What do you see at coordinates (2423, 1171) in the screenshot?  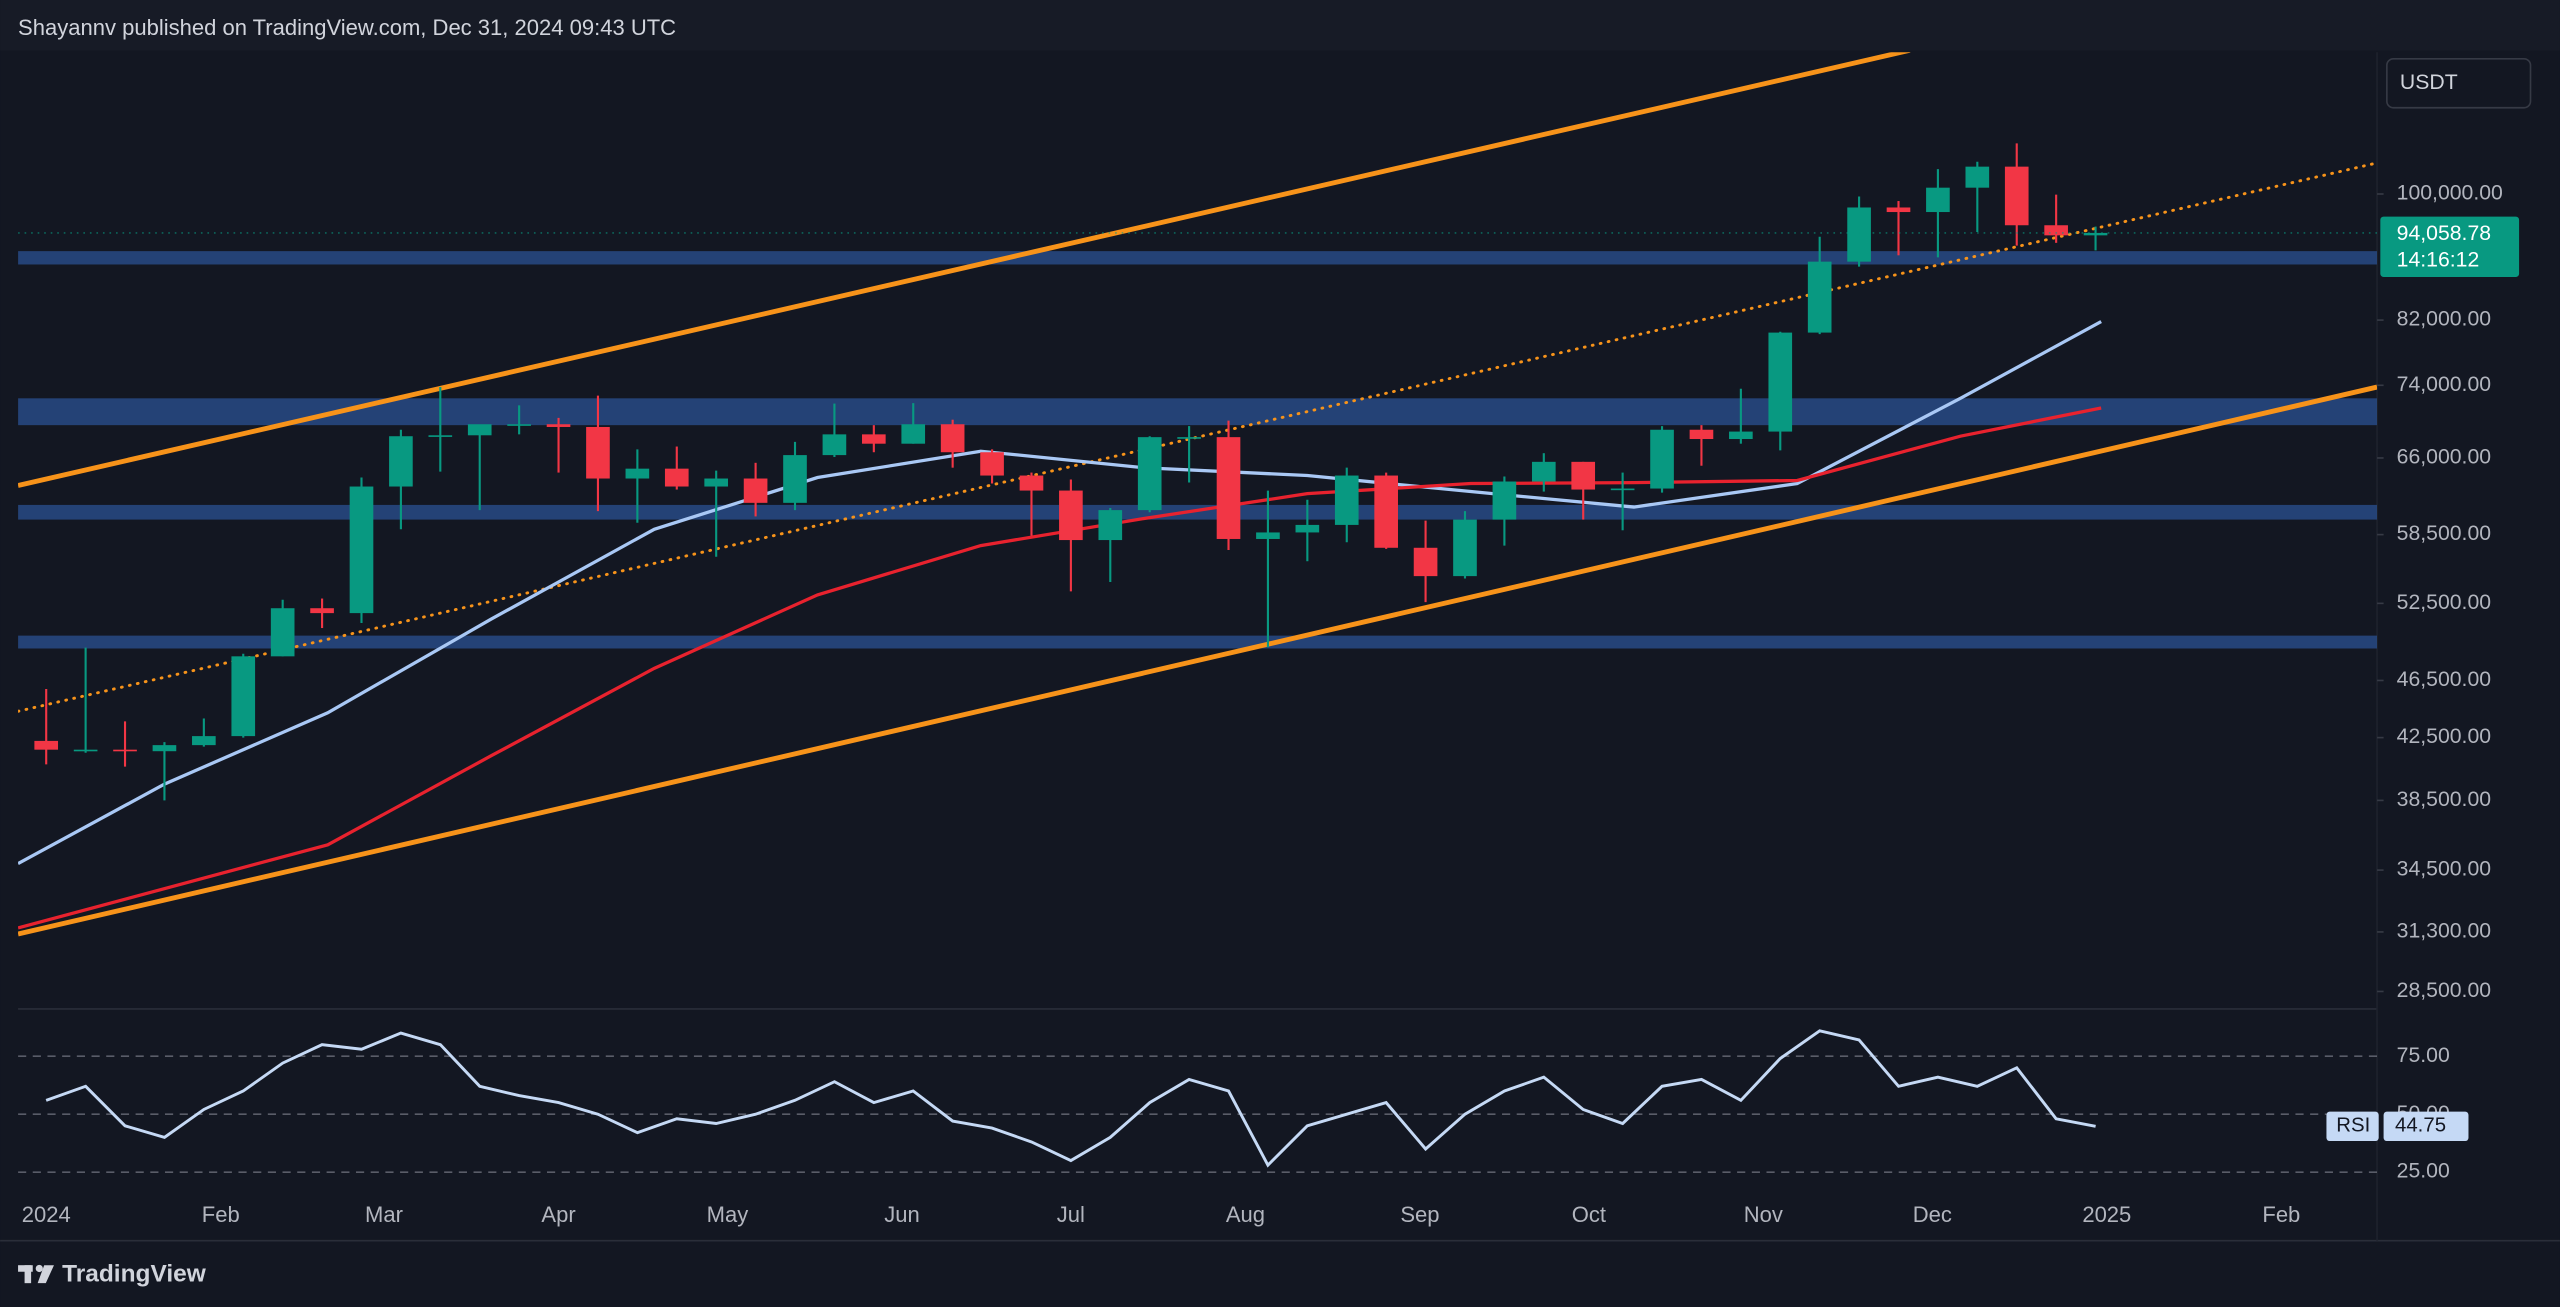 I see `y-tick-label: 25.00` at bounding box center [2423, 1171].